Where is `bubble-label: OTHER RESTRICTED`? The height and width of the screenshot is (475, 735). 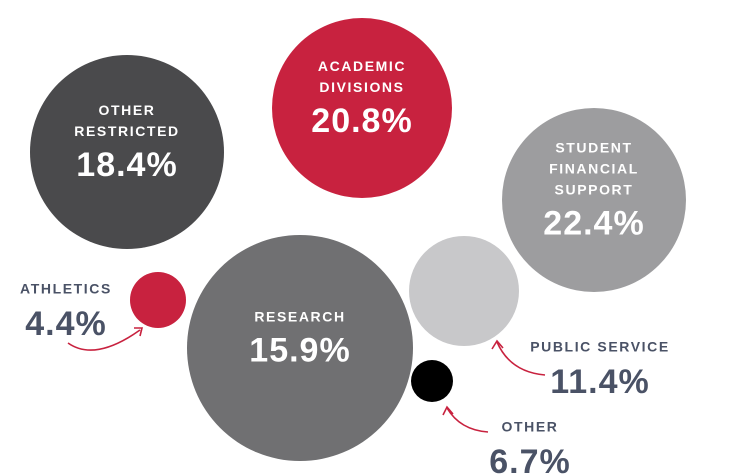 bubble-label: OTHER RESTRICTED is located at coordinates (126, 120).